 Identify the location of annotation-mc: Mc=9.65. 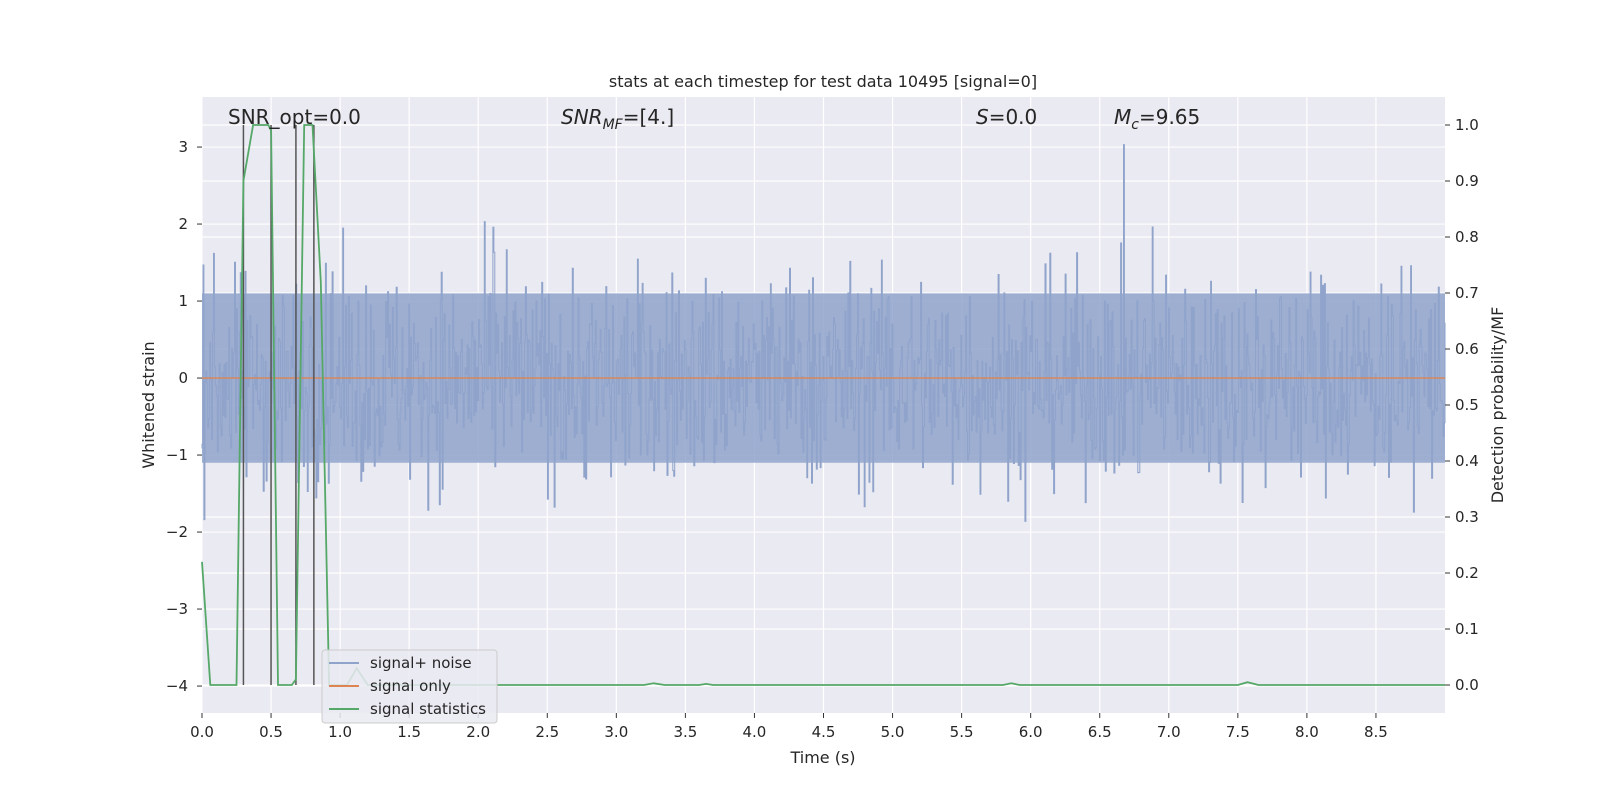
(1157, 119).